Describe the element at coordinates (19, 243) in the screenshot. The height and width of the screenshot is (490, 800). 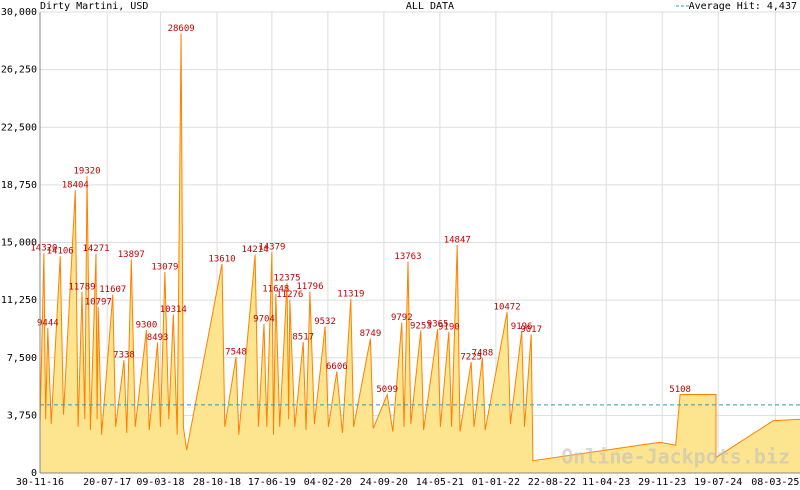
I see `y-tick-label: 15,000` at that location.